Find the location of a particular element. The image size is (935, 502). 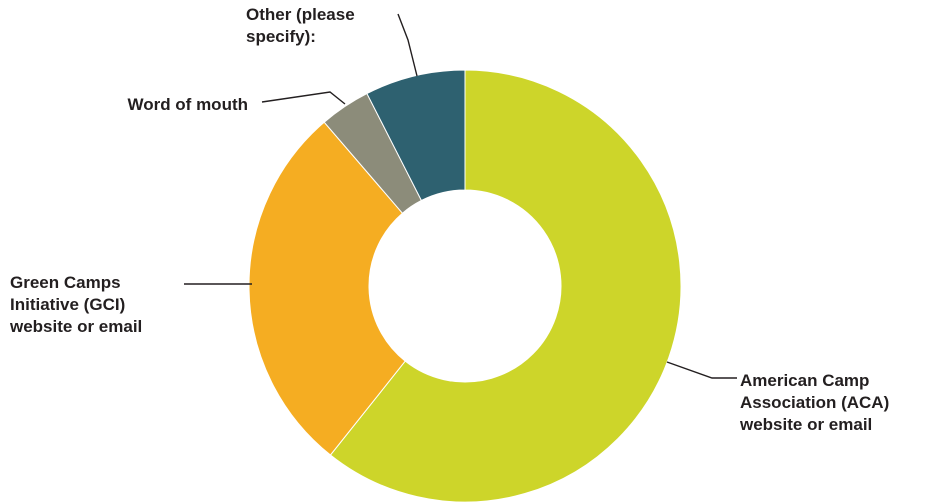

slice-label-line: Other (please is located at coordinates (300, 14).